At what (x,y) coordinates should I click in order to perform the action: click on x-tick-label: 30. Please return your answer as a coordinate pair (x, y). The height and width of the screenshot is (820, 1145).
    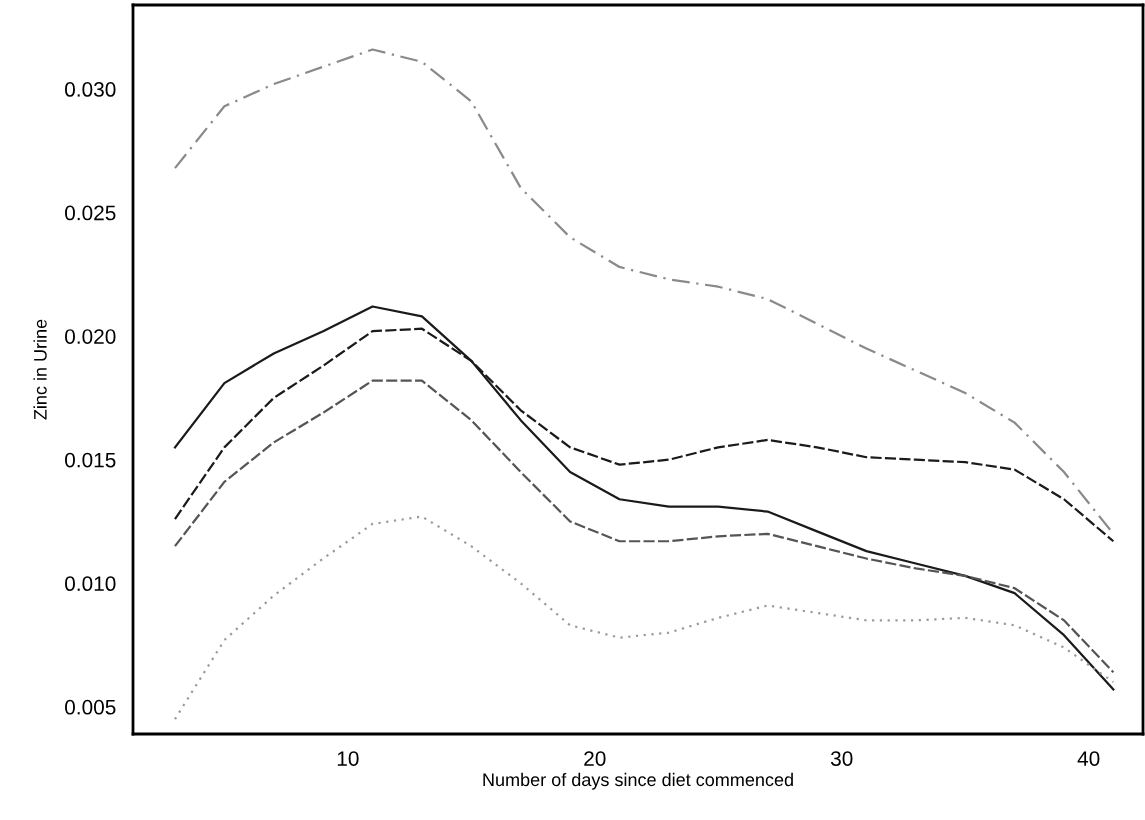
    Looking at the image, I should click on (841, 758).